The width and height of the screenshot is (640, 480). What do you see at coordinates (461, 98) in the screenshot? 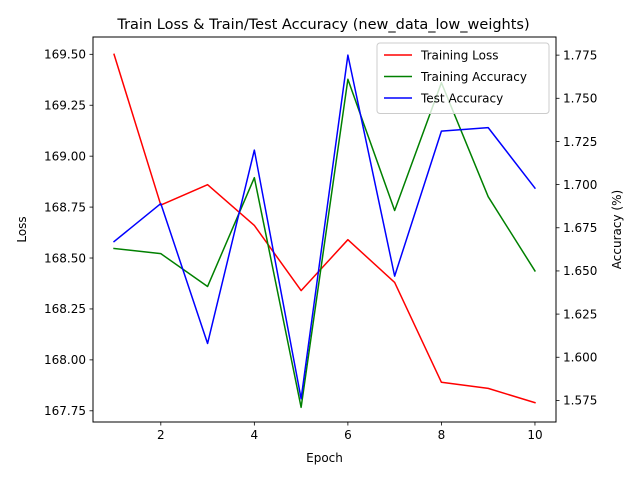
I see `legend-label-2: Test Accuracy` at bounding box center [461, 98].